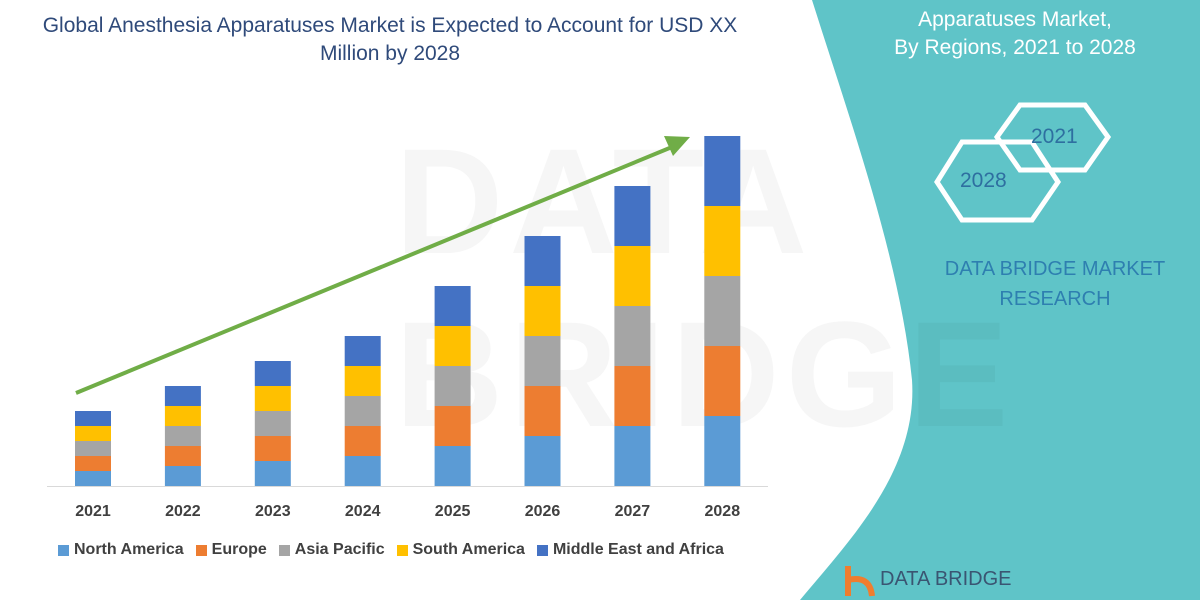 This screenshot has width=1200, height=600. I want to click on legend-label: South America, so click(468, 549).